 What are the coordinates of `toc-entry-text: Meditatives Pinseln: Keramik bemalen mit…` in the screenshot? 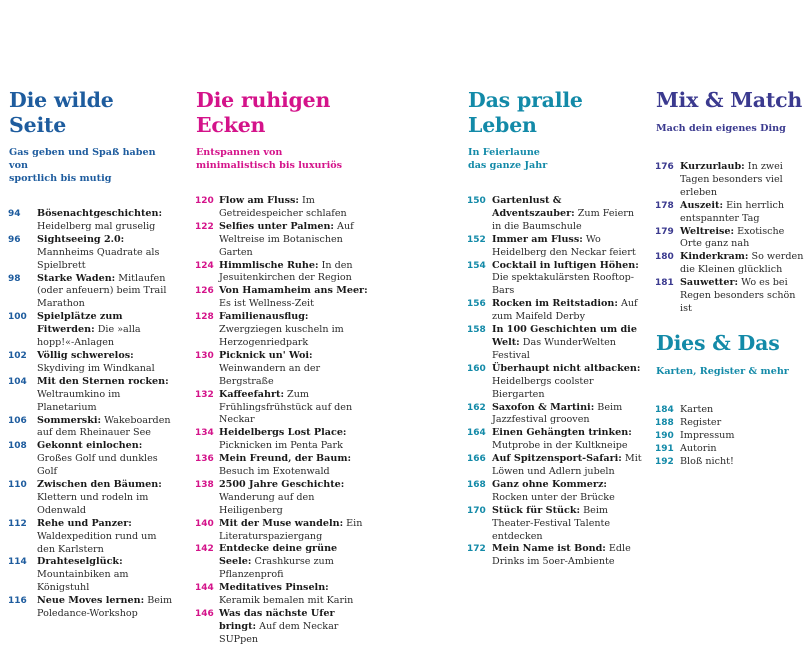 It's located at (295, 595).